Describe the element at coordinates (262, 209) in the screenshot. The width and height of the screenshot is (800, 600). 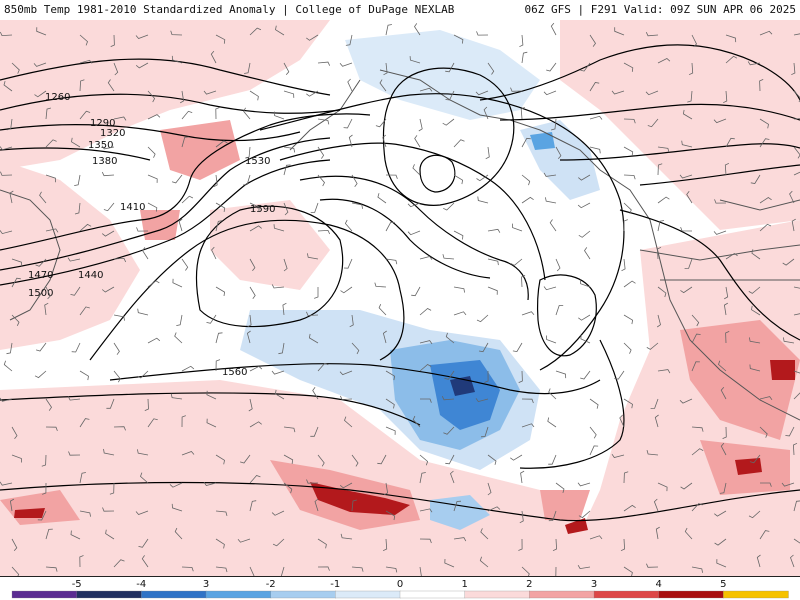
I see `contour-label-1590: 1590` at that location.